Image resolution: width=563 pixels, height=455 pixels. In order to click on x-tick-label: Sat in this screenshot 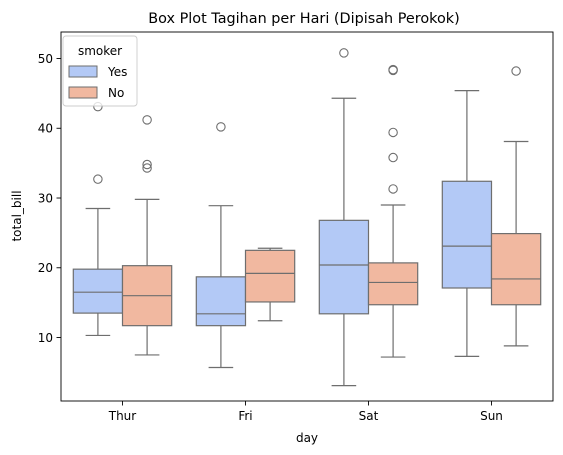, I will do `click(369, 416)`.